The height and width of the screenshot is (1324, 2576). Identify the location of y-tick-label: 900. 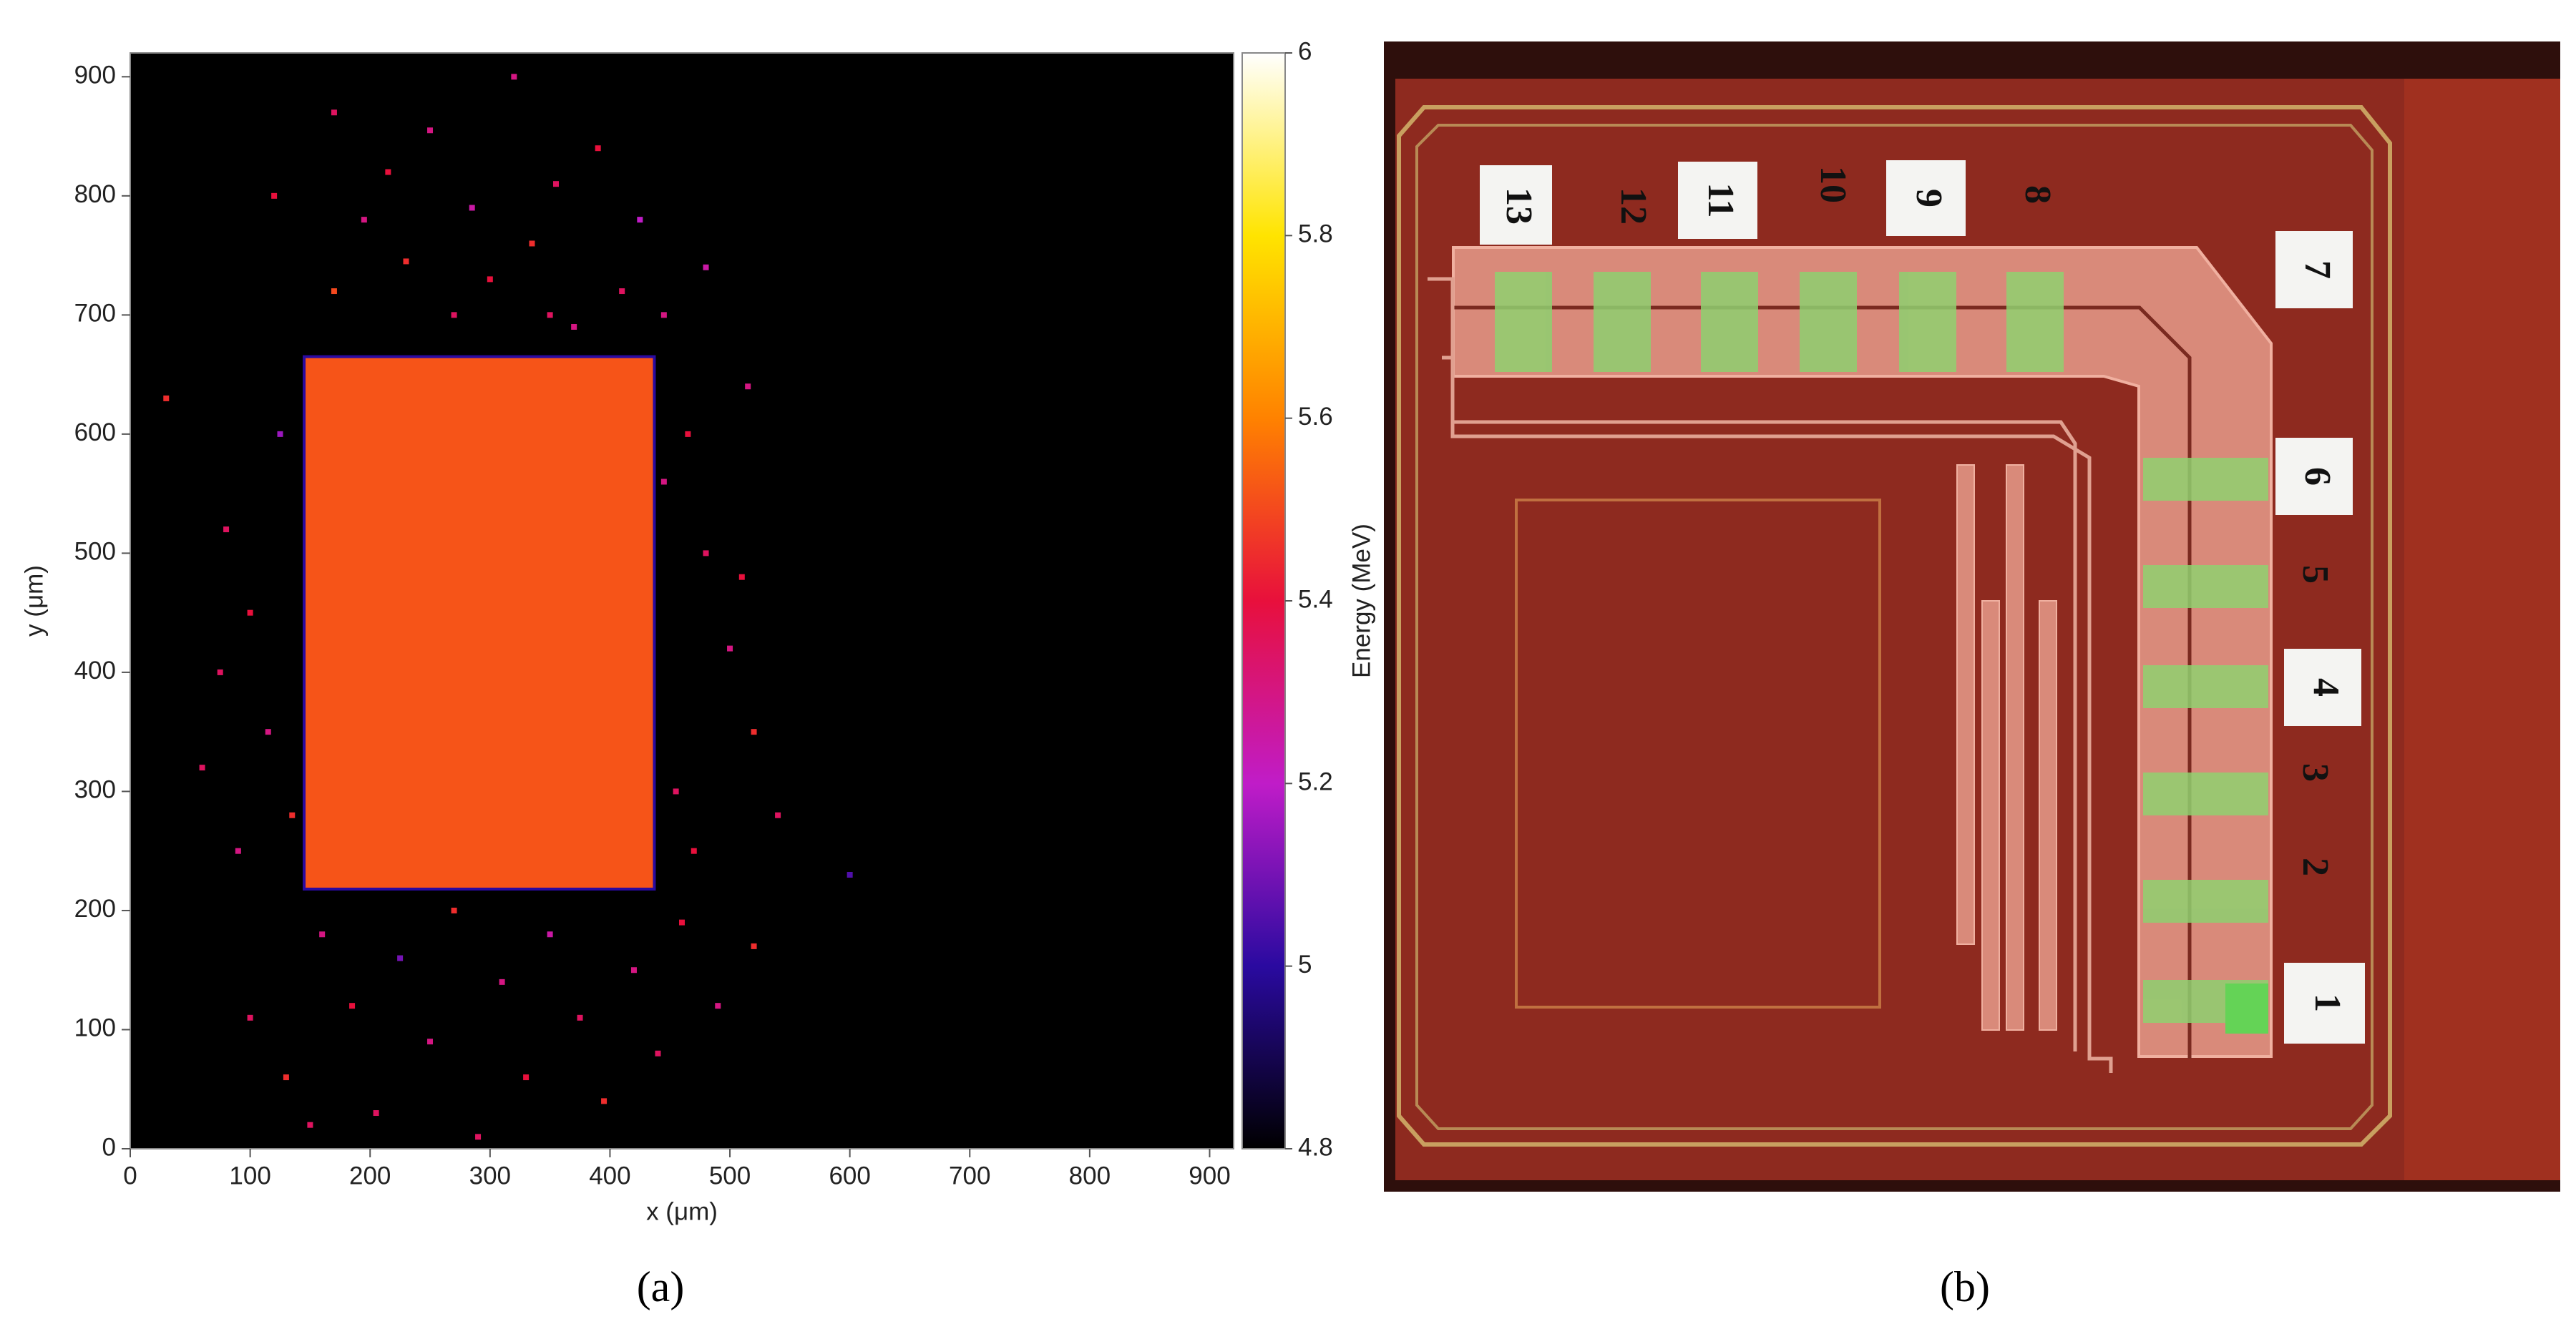
(95, 75).